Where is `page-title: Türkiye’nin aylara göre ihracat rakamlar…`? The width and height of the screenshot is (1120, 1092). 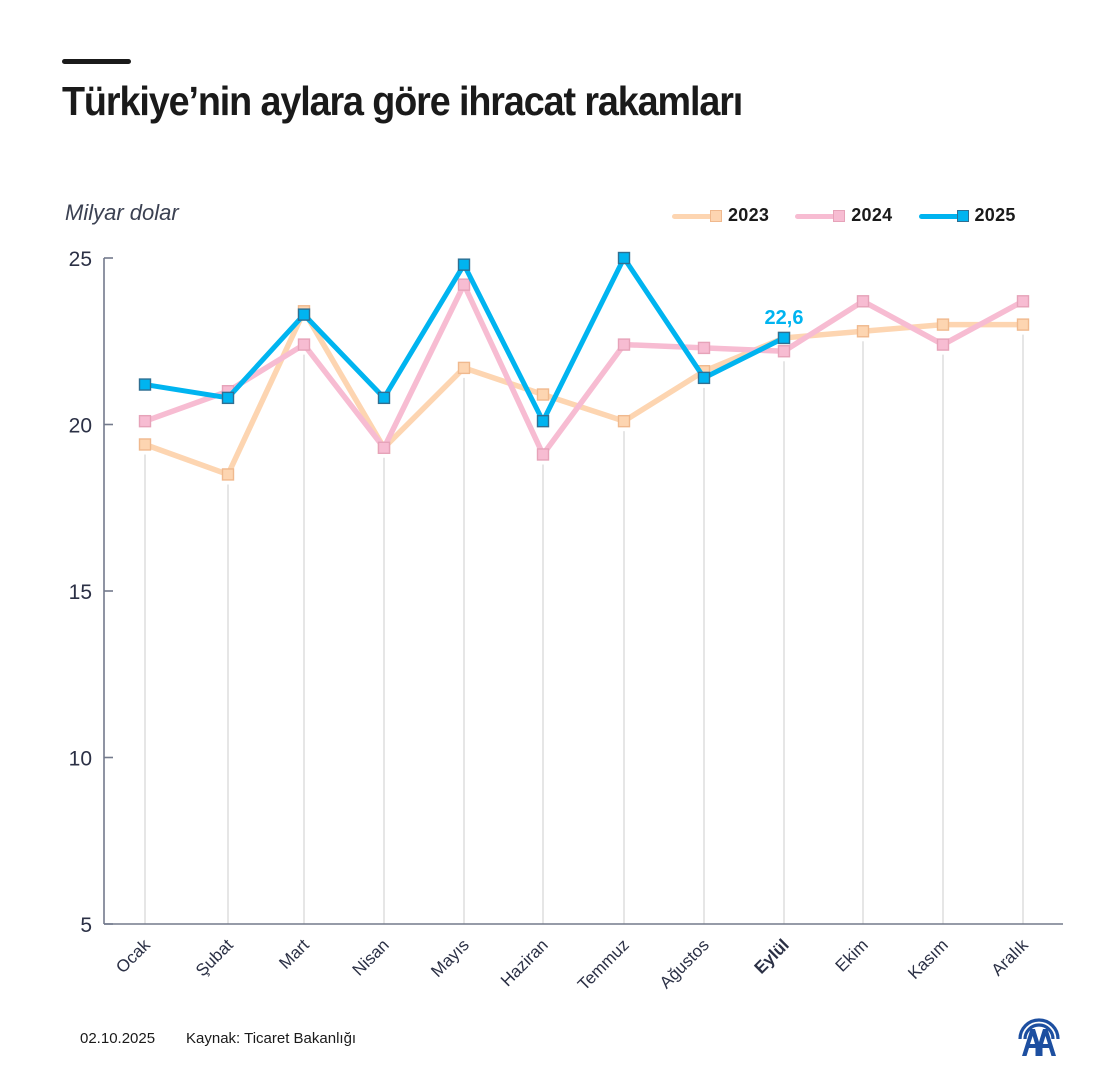
page-title: Türkiye’nin aylara göre ihracat rakamlar… is located at coordinates (402, 101).